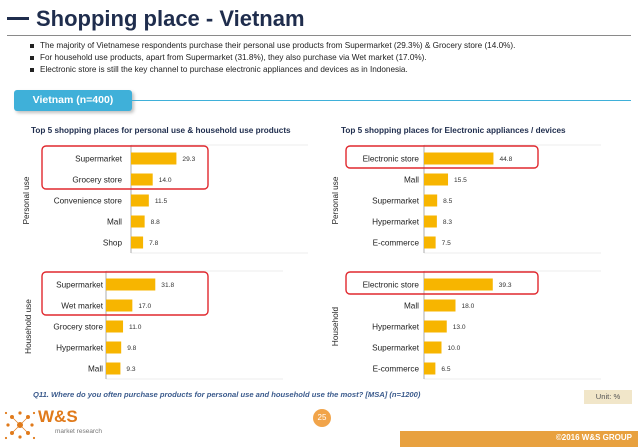 This screenshot has width=638, height=447. What do you see at coordinates (381, 100) in the screenshot?
I see `badge-divider` at bounding box center [381, 100].